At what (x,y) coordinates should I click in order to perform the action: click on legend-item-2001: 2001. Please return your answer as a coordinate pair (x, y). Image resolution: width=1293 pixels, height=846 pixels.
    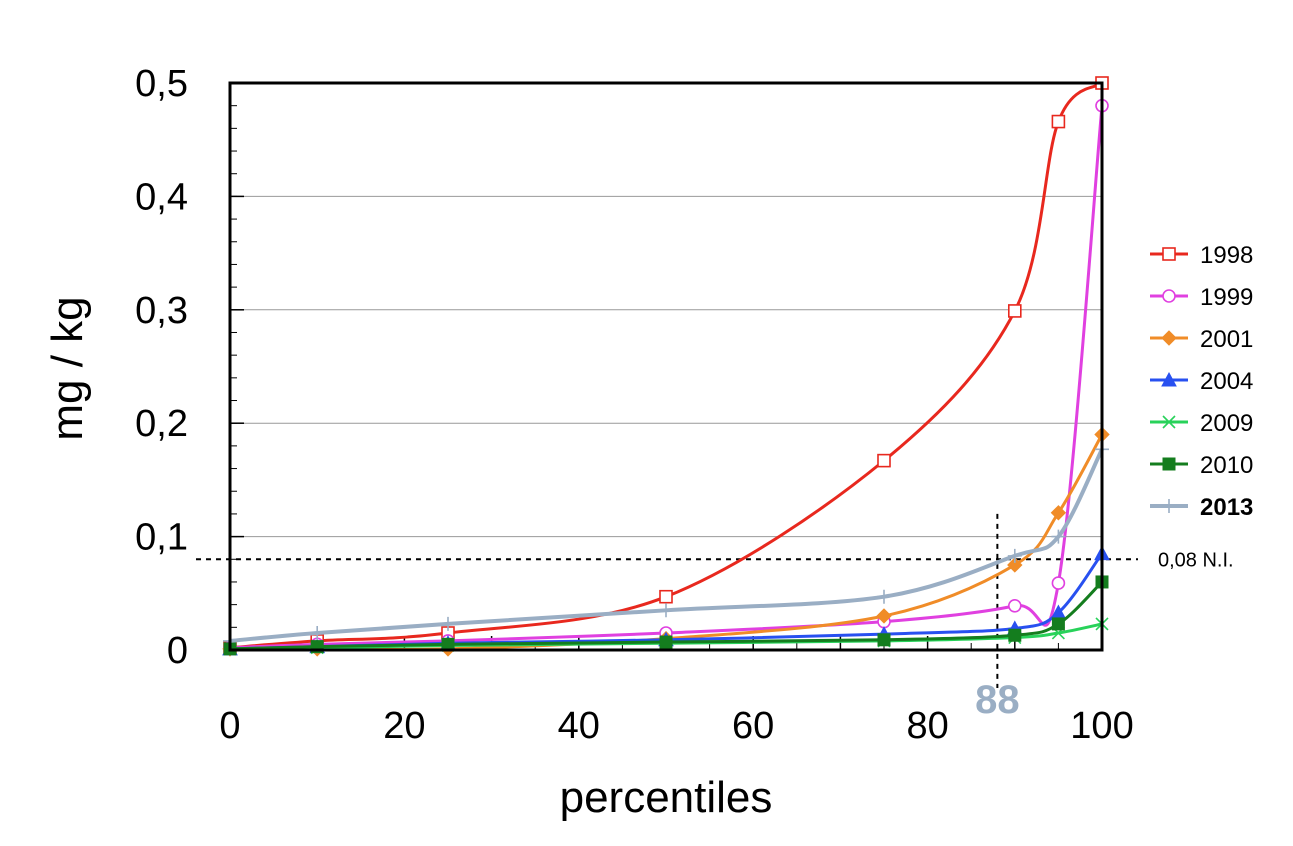
    Looking at the image, I should click on (1201, 339).